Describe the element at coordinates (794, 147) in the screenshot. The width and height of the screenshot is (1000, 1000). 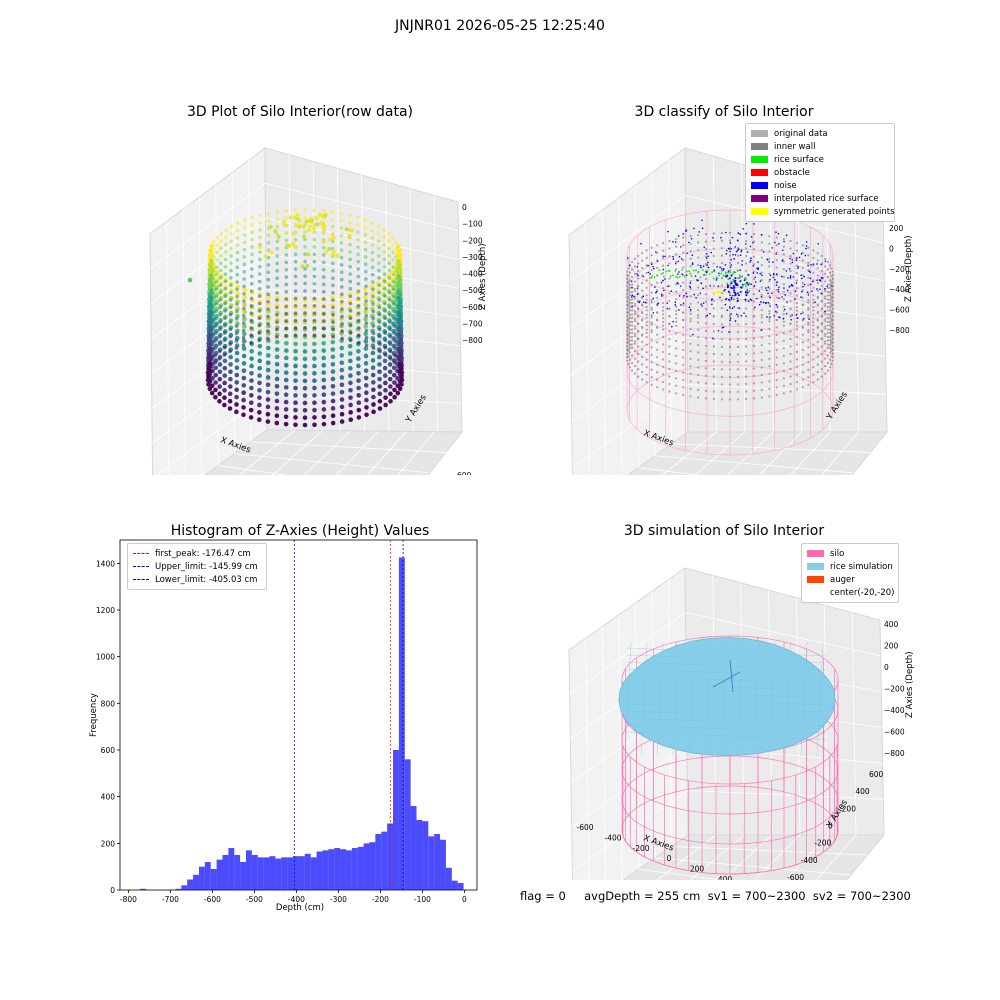
I see `classify-legend-label: inner wall` at that location.